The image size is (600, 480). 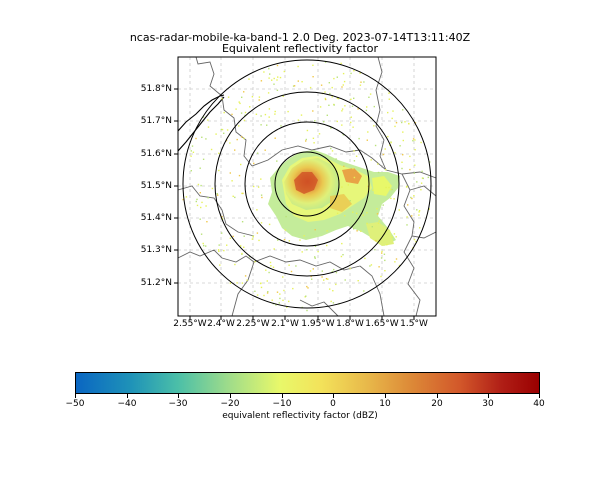 I want to click on lat-tick-label: 51.3°N, so click(x=156, y=250).